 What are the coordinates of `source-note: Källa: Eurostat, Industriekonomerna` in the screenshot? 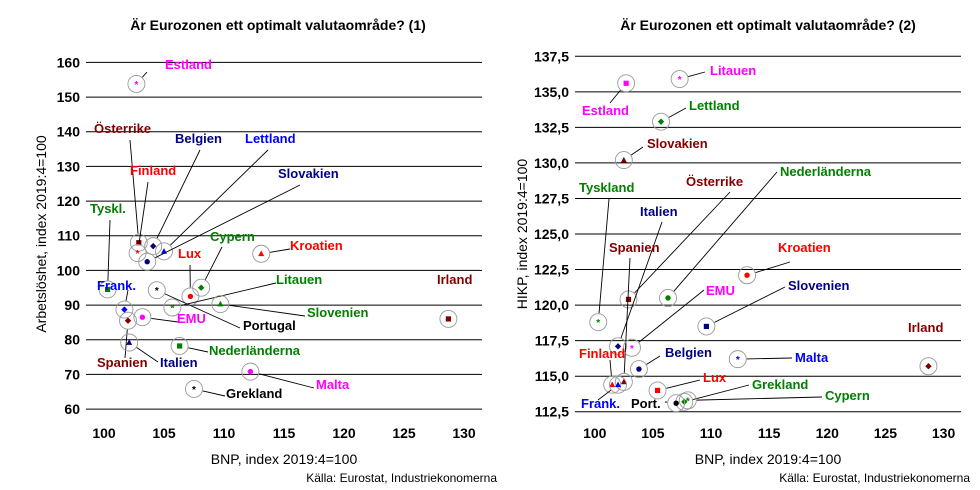 It's located at (874, 478).